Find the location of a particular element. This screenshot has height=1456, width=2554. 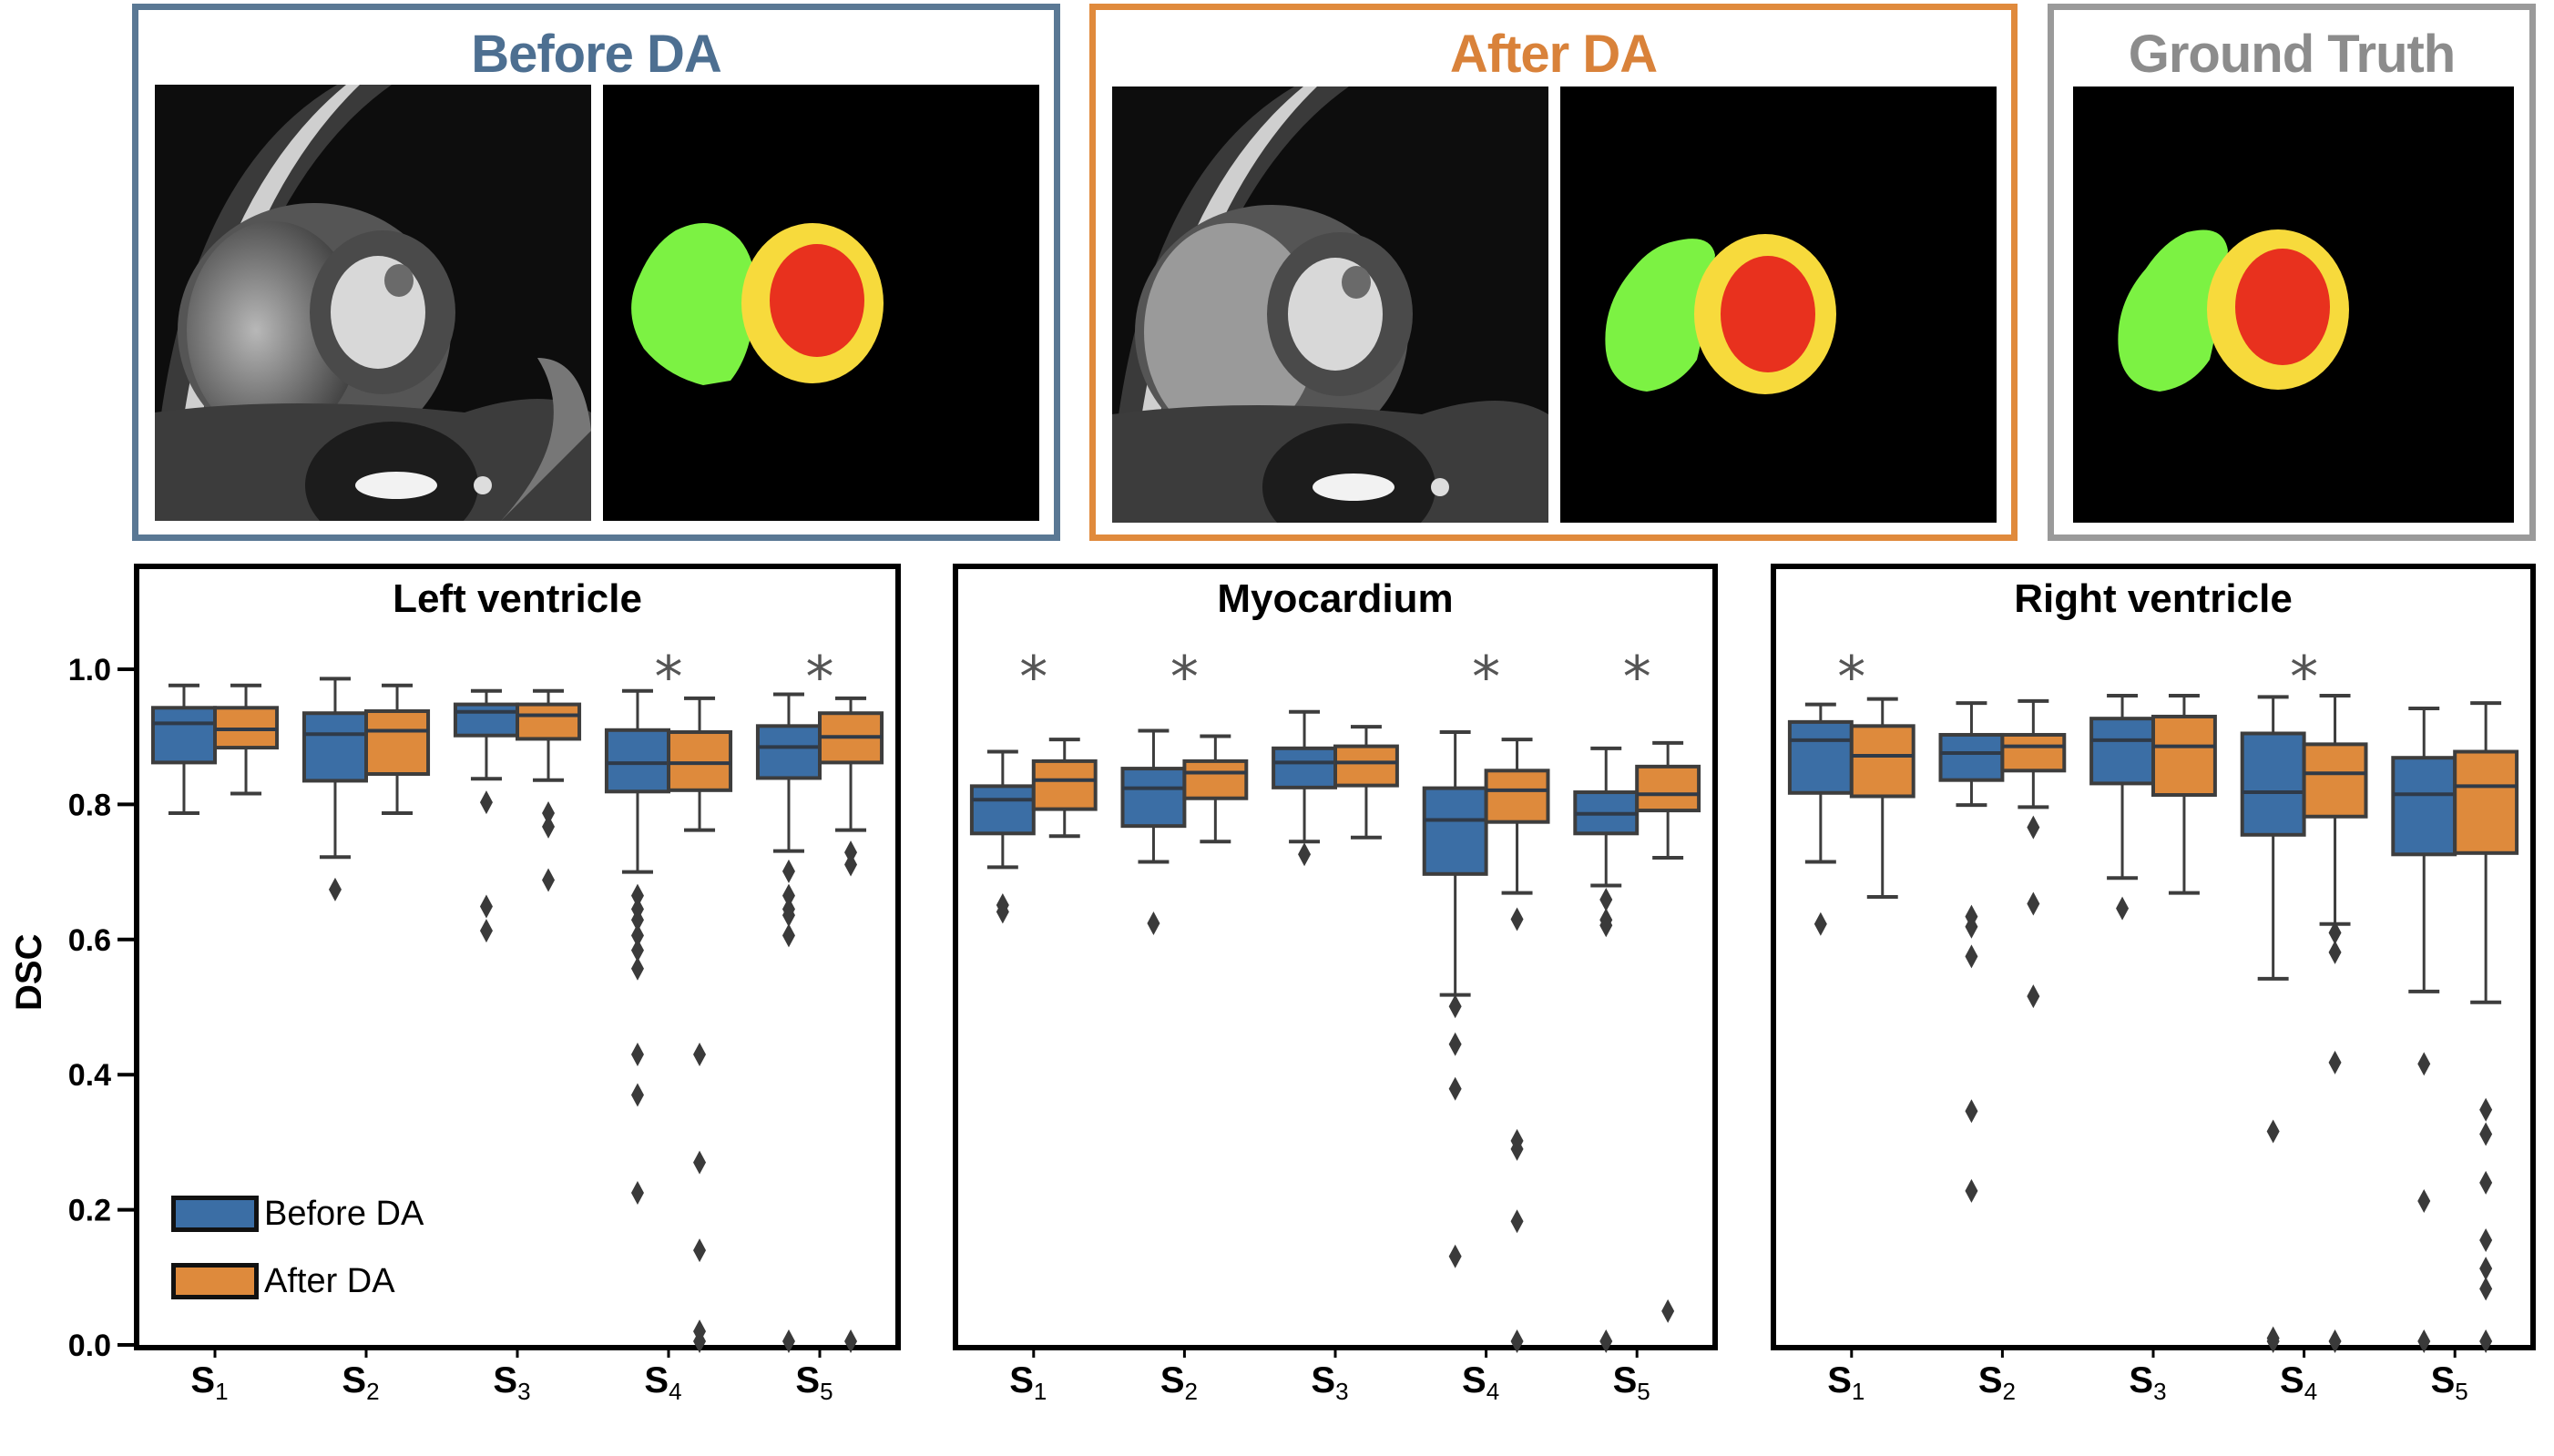

ground-truth-frame: Ground Truth is located at coordinates (2292, 272).